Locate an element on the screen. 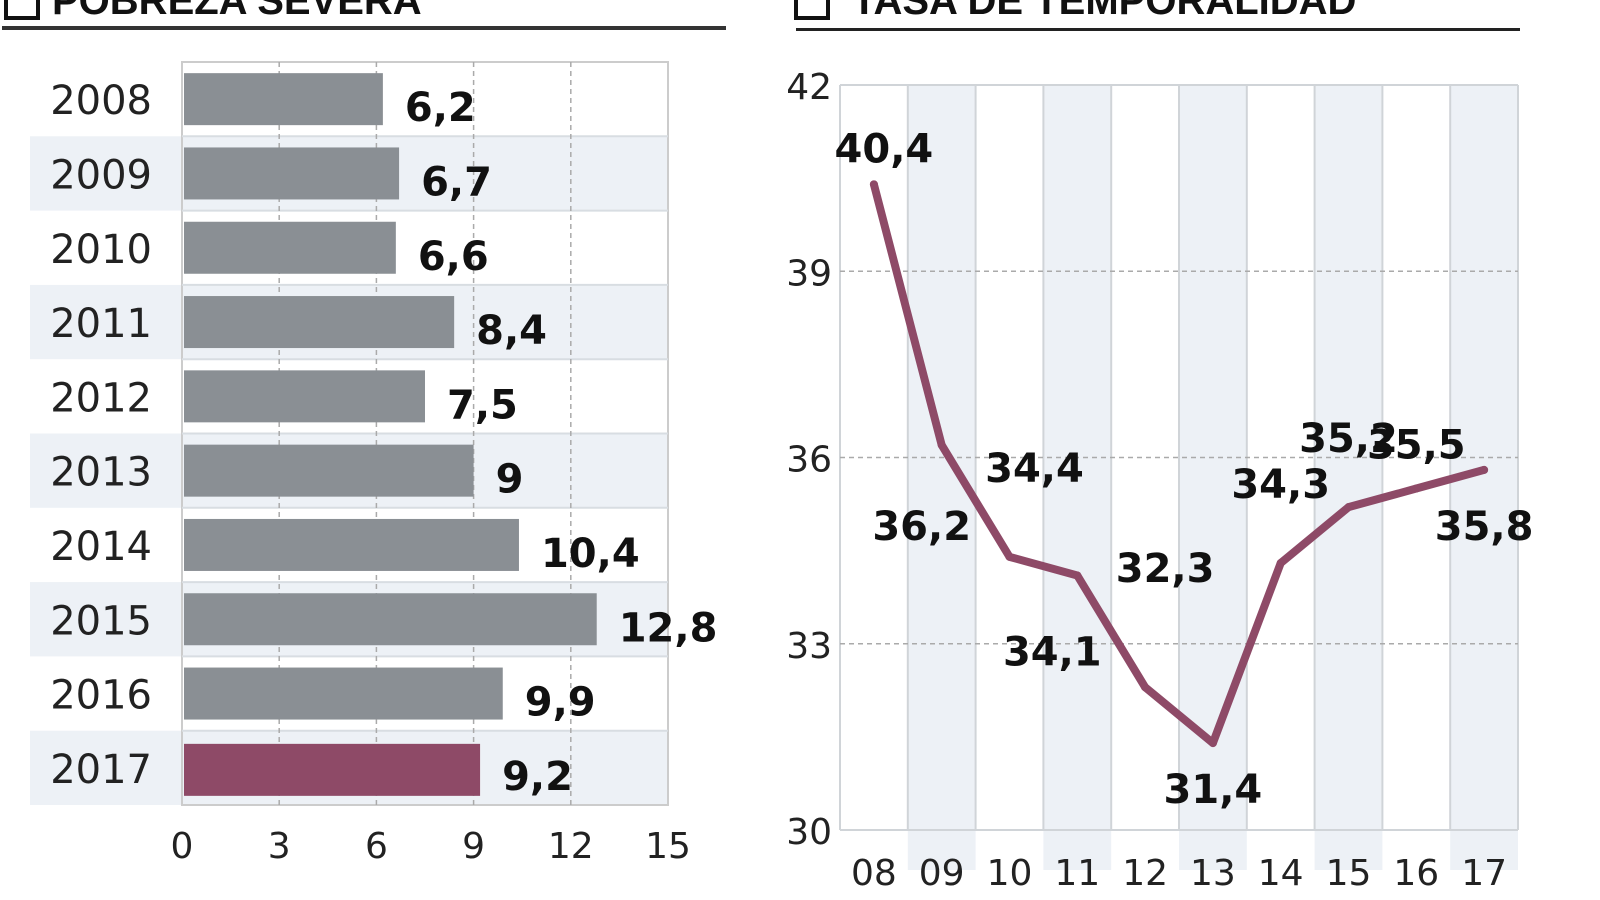 Image resolution: width=1600 pixels, height=900 pixels. data-label: 6,2 is located at coordinates (440, 108).